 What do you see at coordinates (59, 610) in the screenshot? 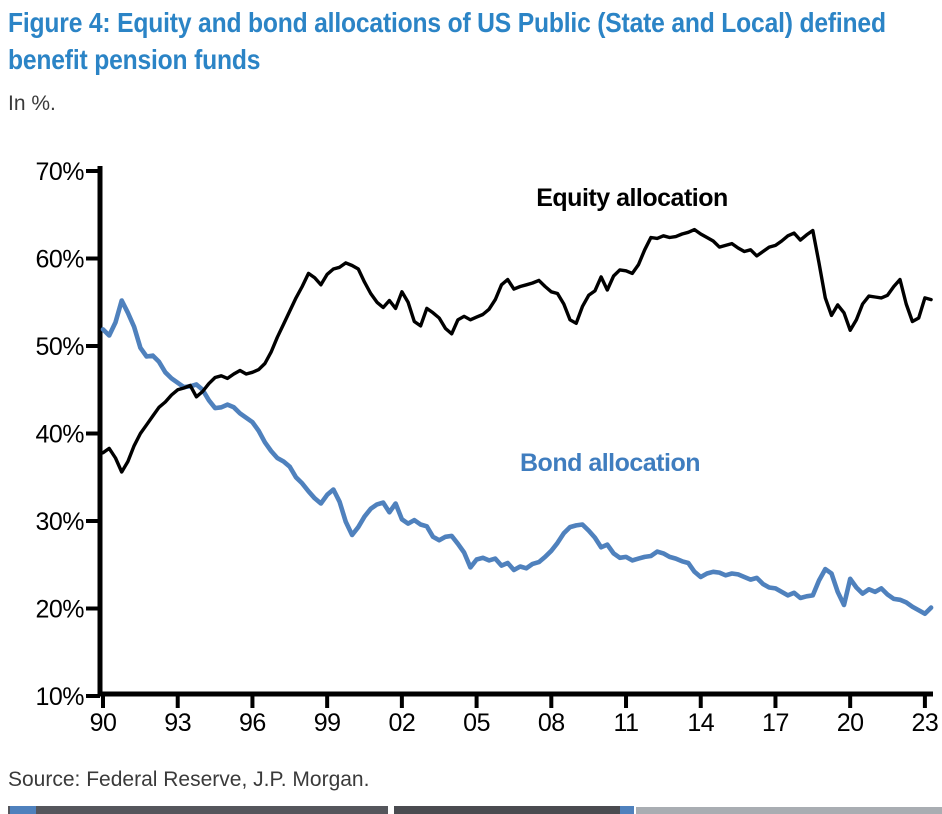
I see `y-tick-label: 20%` at bounding box center [59, 610].